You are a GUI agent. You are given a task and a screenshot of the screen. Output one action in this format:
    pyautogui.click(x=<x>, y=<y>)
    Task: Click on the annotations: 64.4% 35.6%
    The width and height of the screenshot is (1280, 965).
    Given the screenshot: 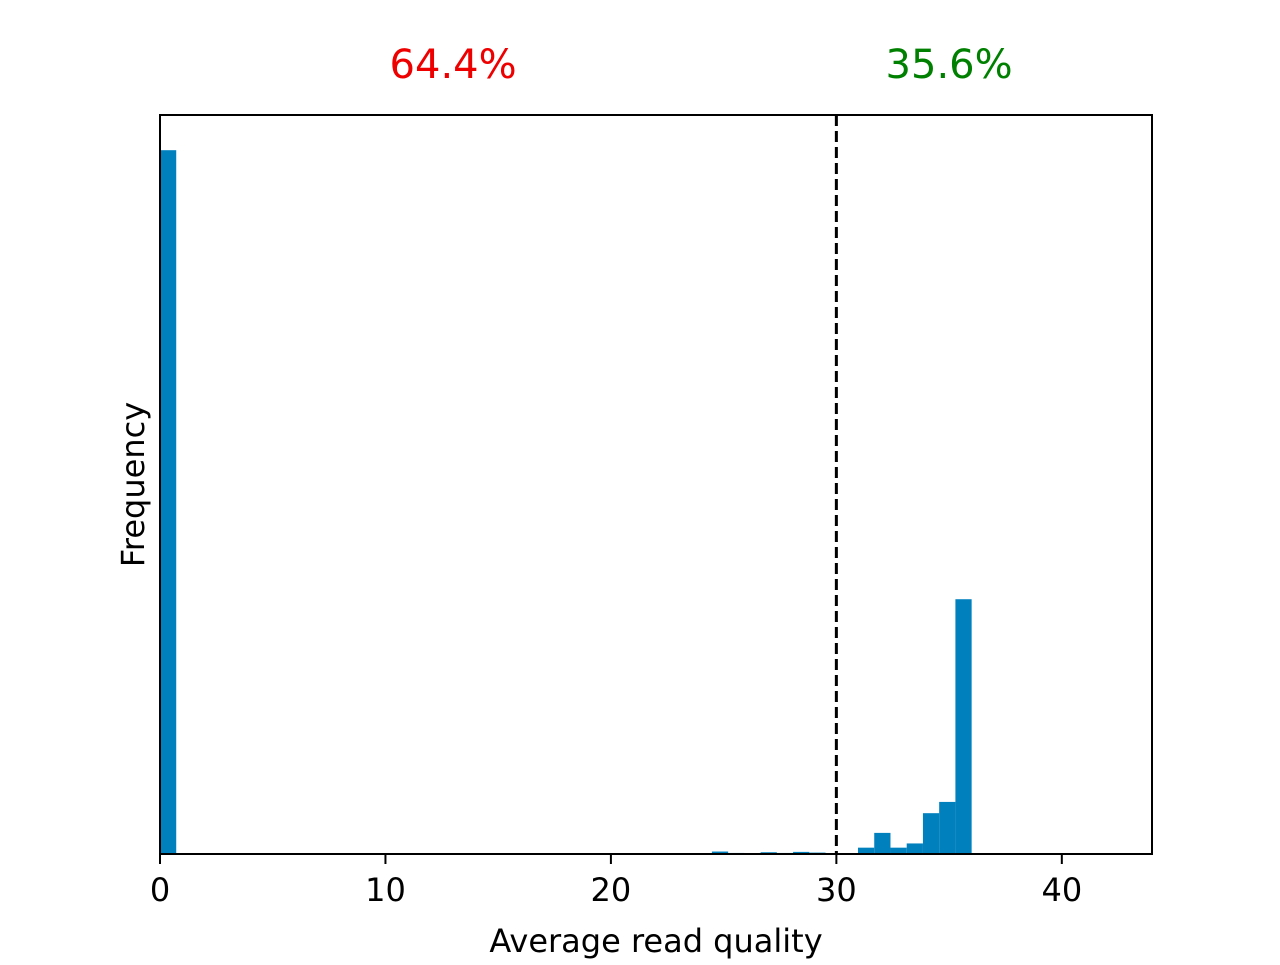 What is the action you would take?
    pyautogui.click(x=701, y=65)
    